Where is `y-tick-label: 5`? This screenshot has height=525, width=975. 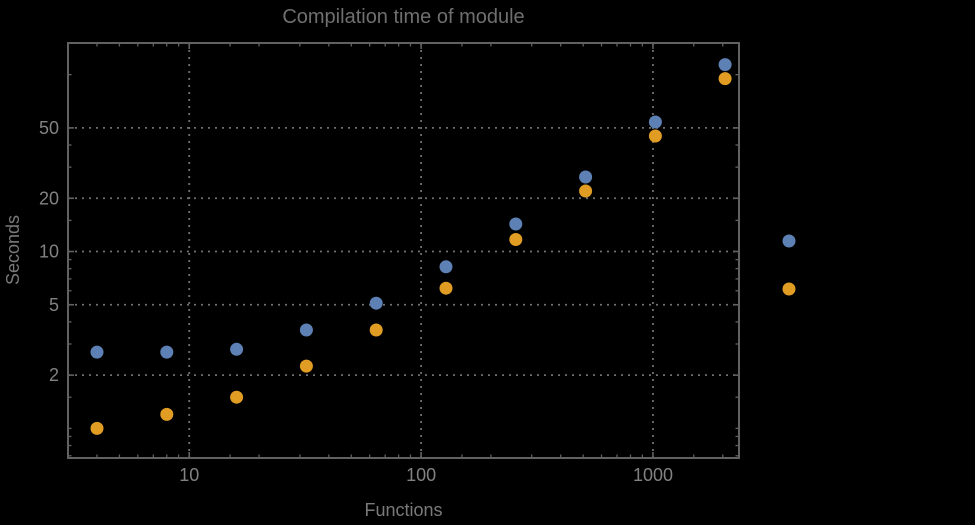
y-tick-label: 5 is located at coordinates (54, 305).